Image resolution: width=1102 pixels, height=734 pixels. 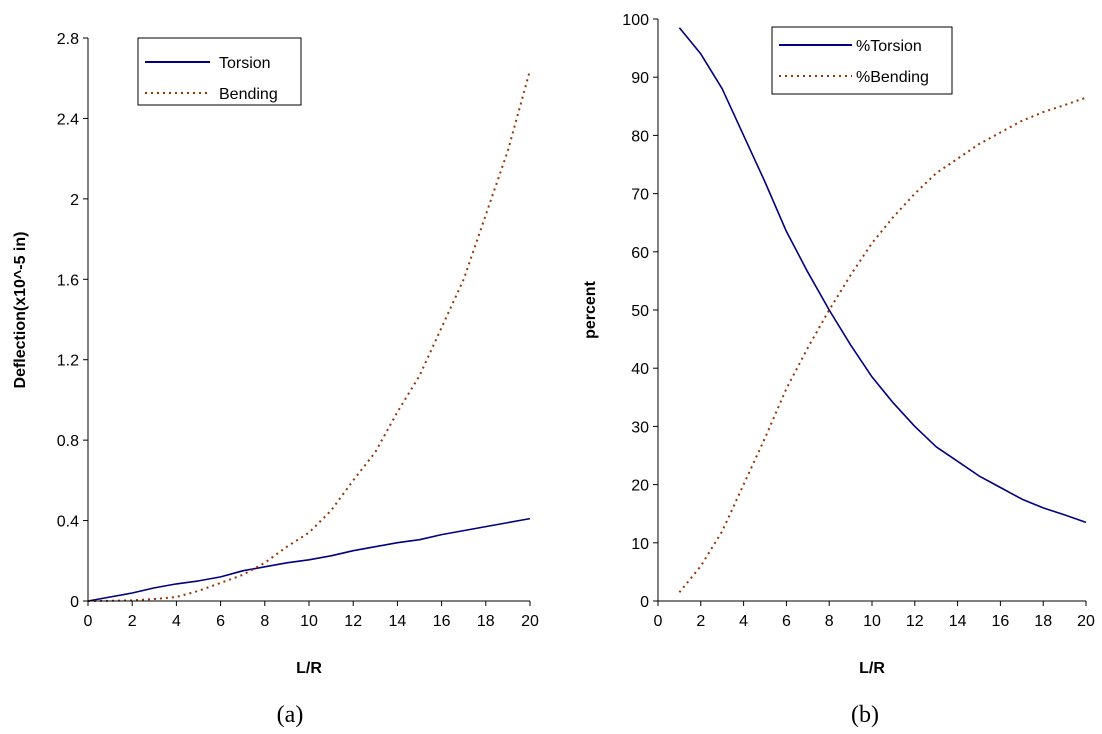 What do you see at coordinates (640, 427) in the screenshot?
I see `y-tick-label: 30` at bounding box center [640, 427].